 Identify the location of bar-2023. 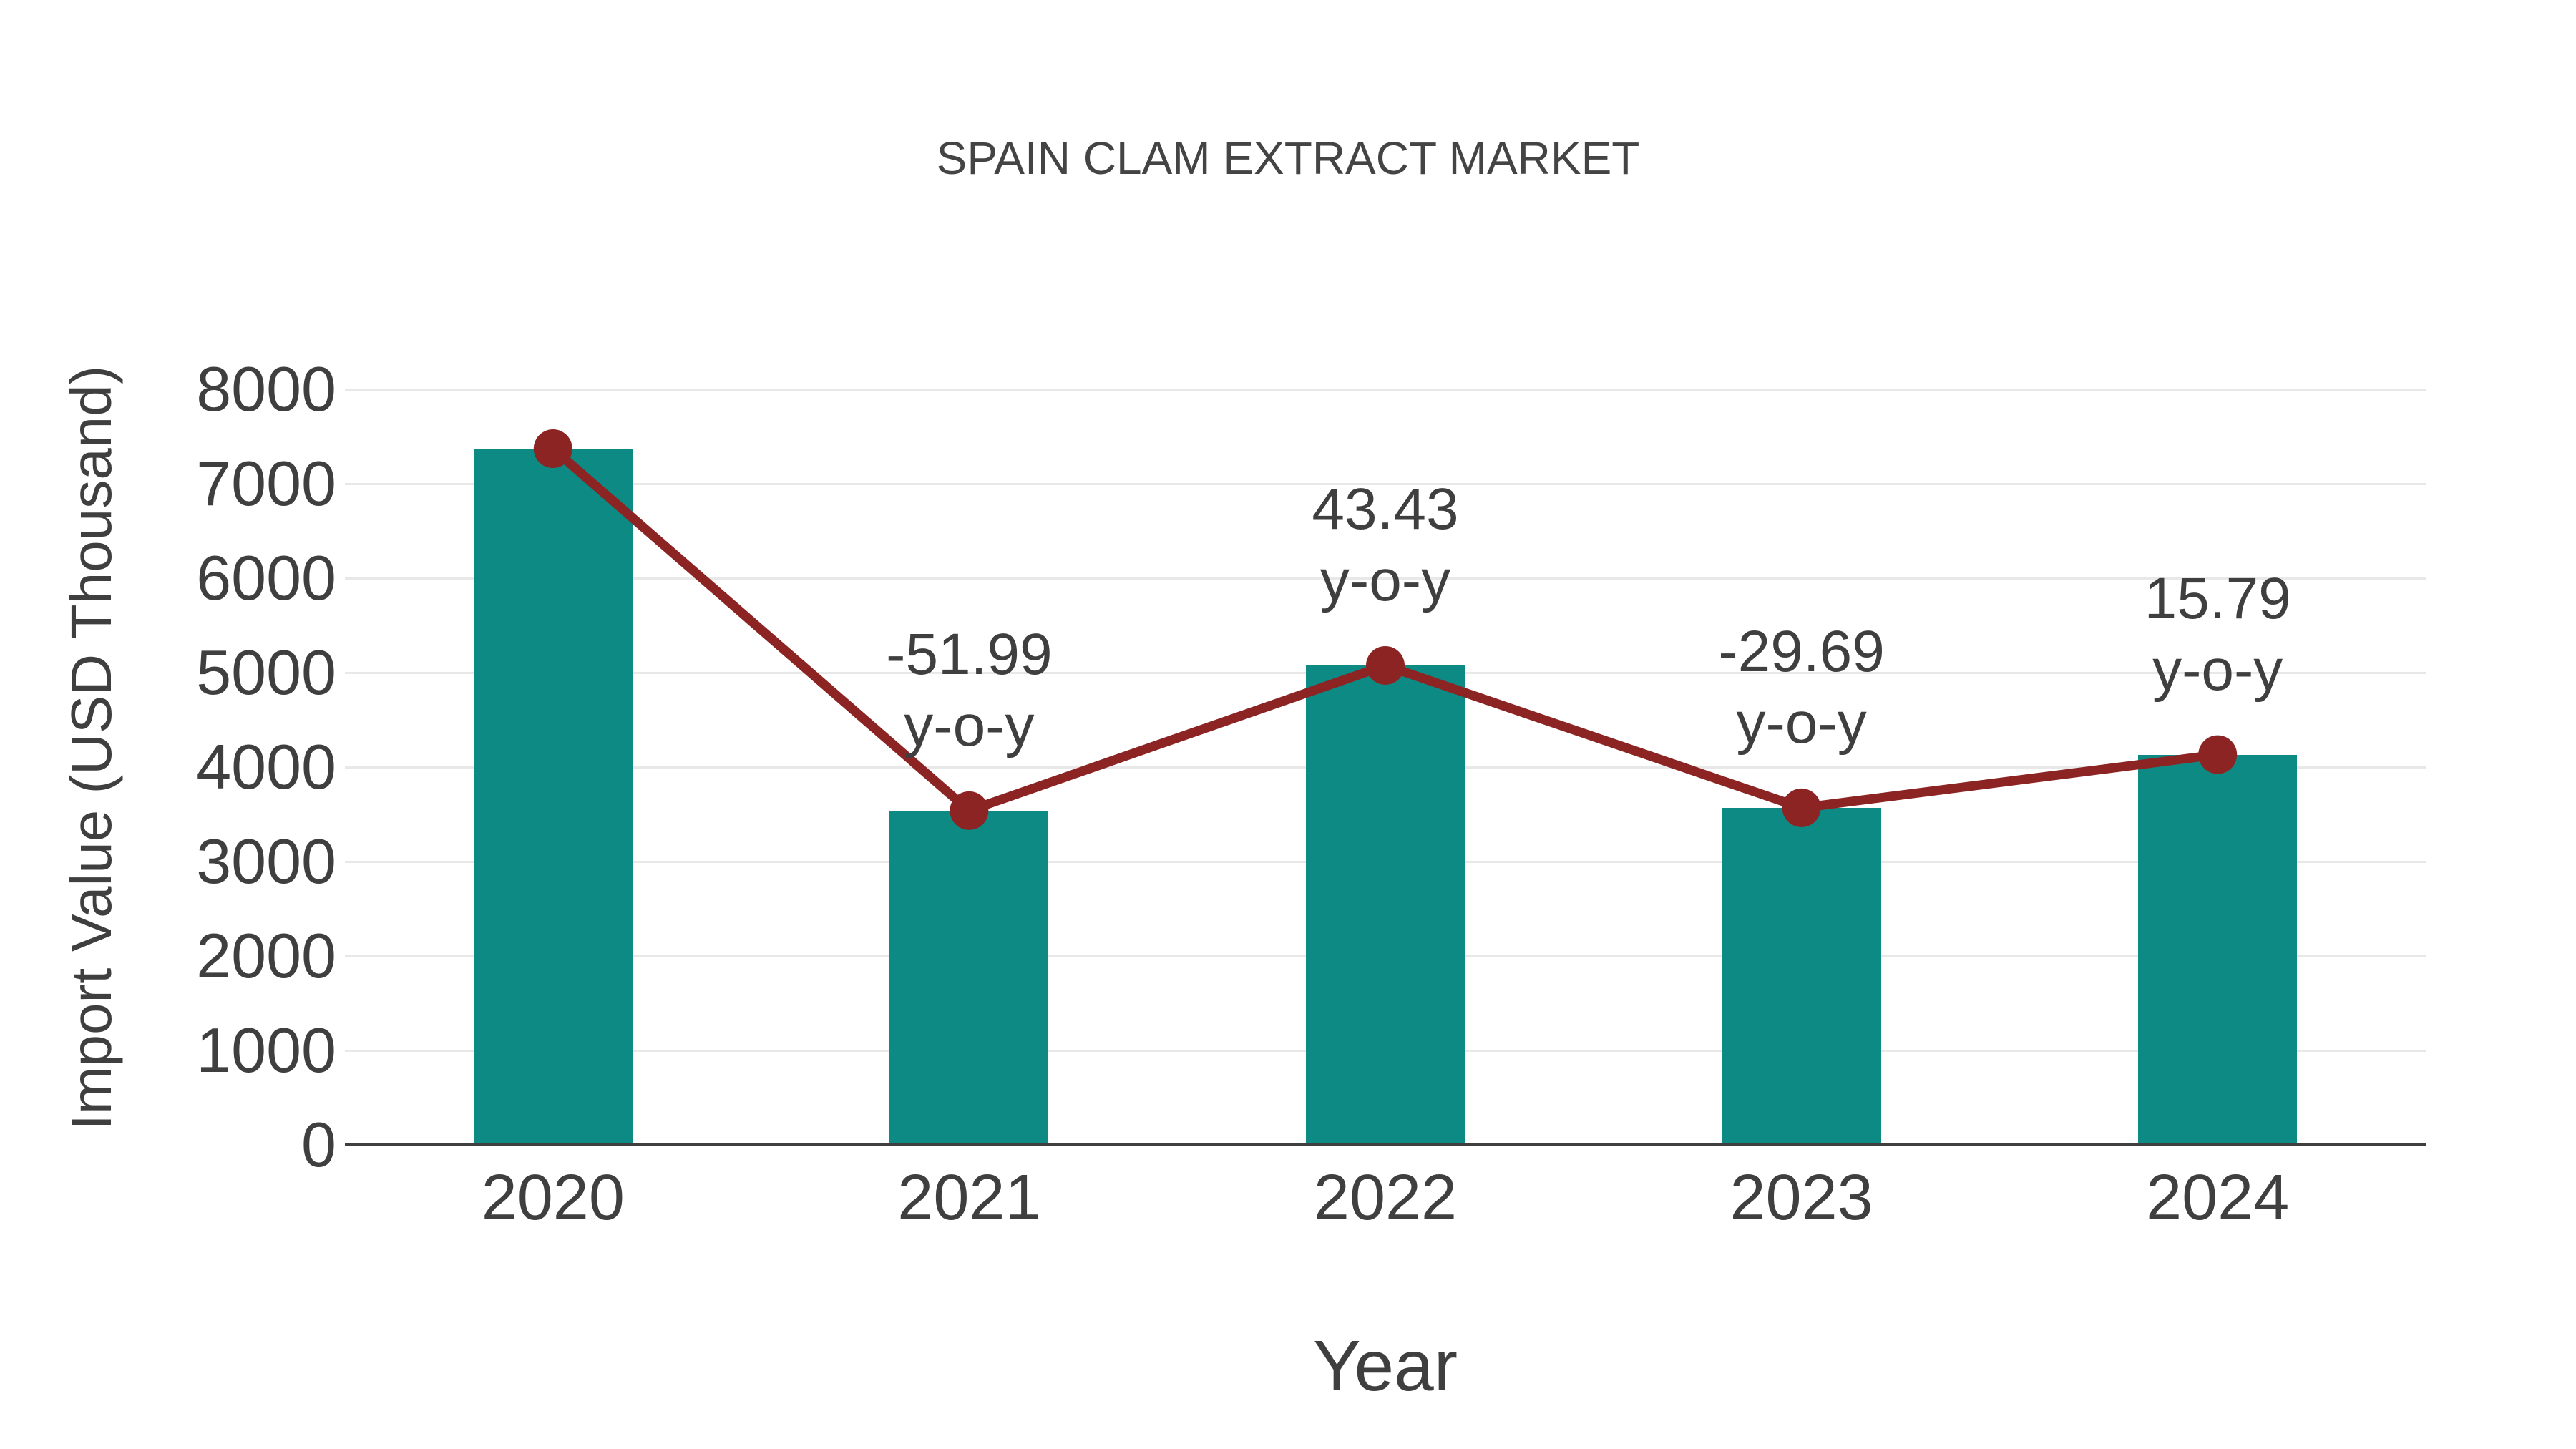
(1801, 976).